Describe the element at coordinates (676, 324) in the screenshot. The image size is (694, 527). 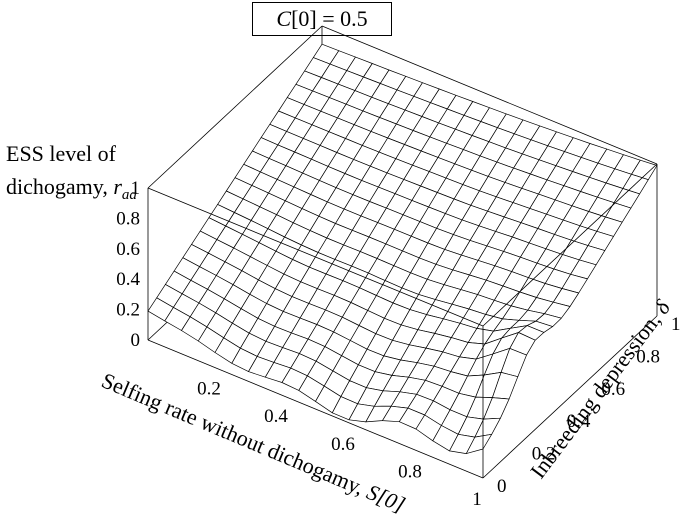
I see `y-tick-label: 1` at that location.